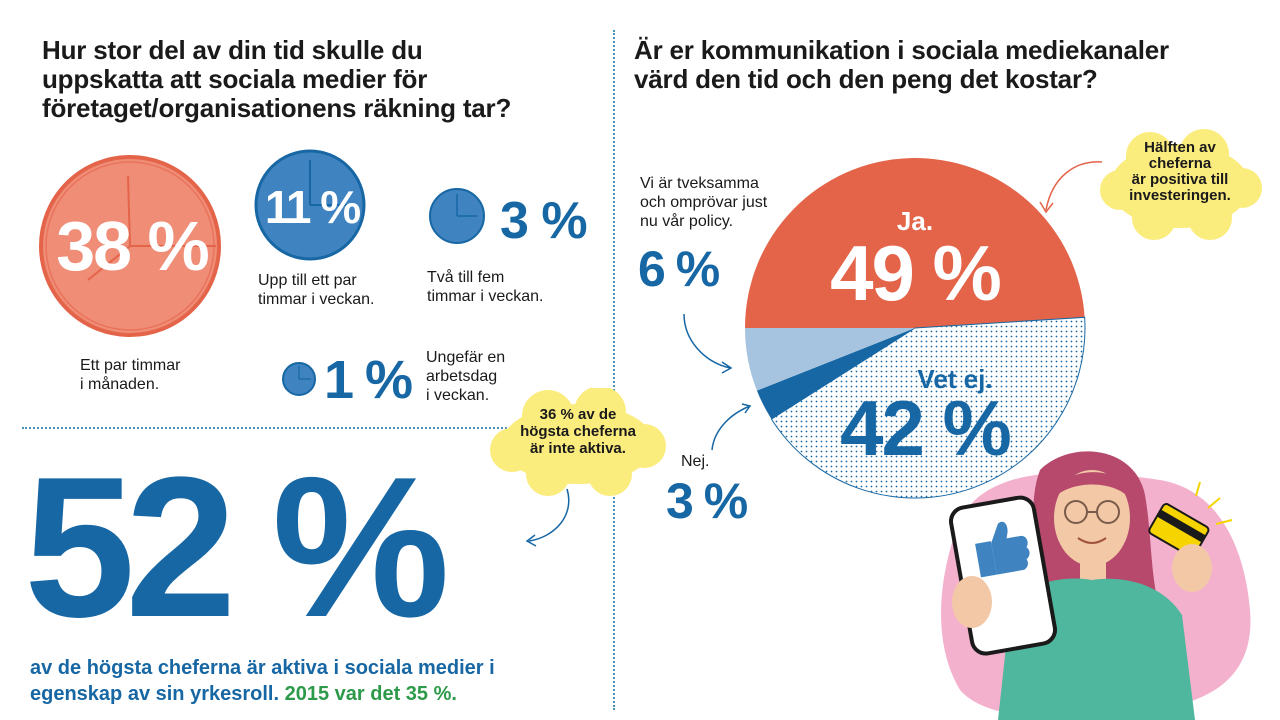  What do you see at coordinates (543, 221) in the screenshot?
I see `value-3: 3 %` at bounding box center [543, 221].